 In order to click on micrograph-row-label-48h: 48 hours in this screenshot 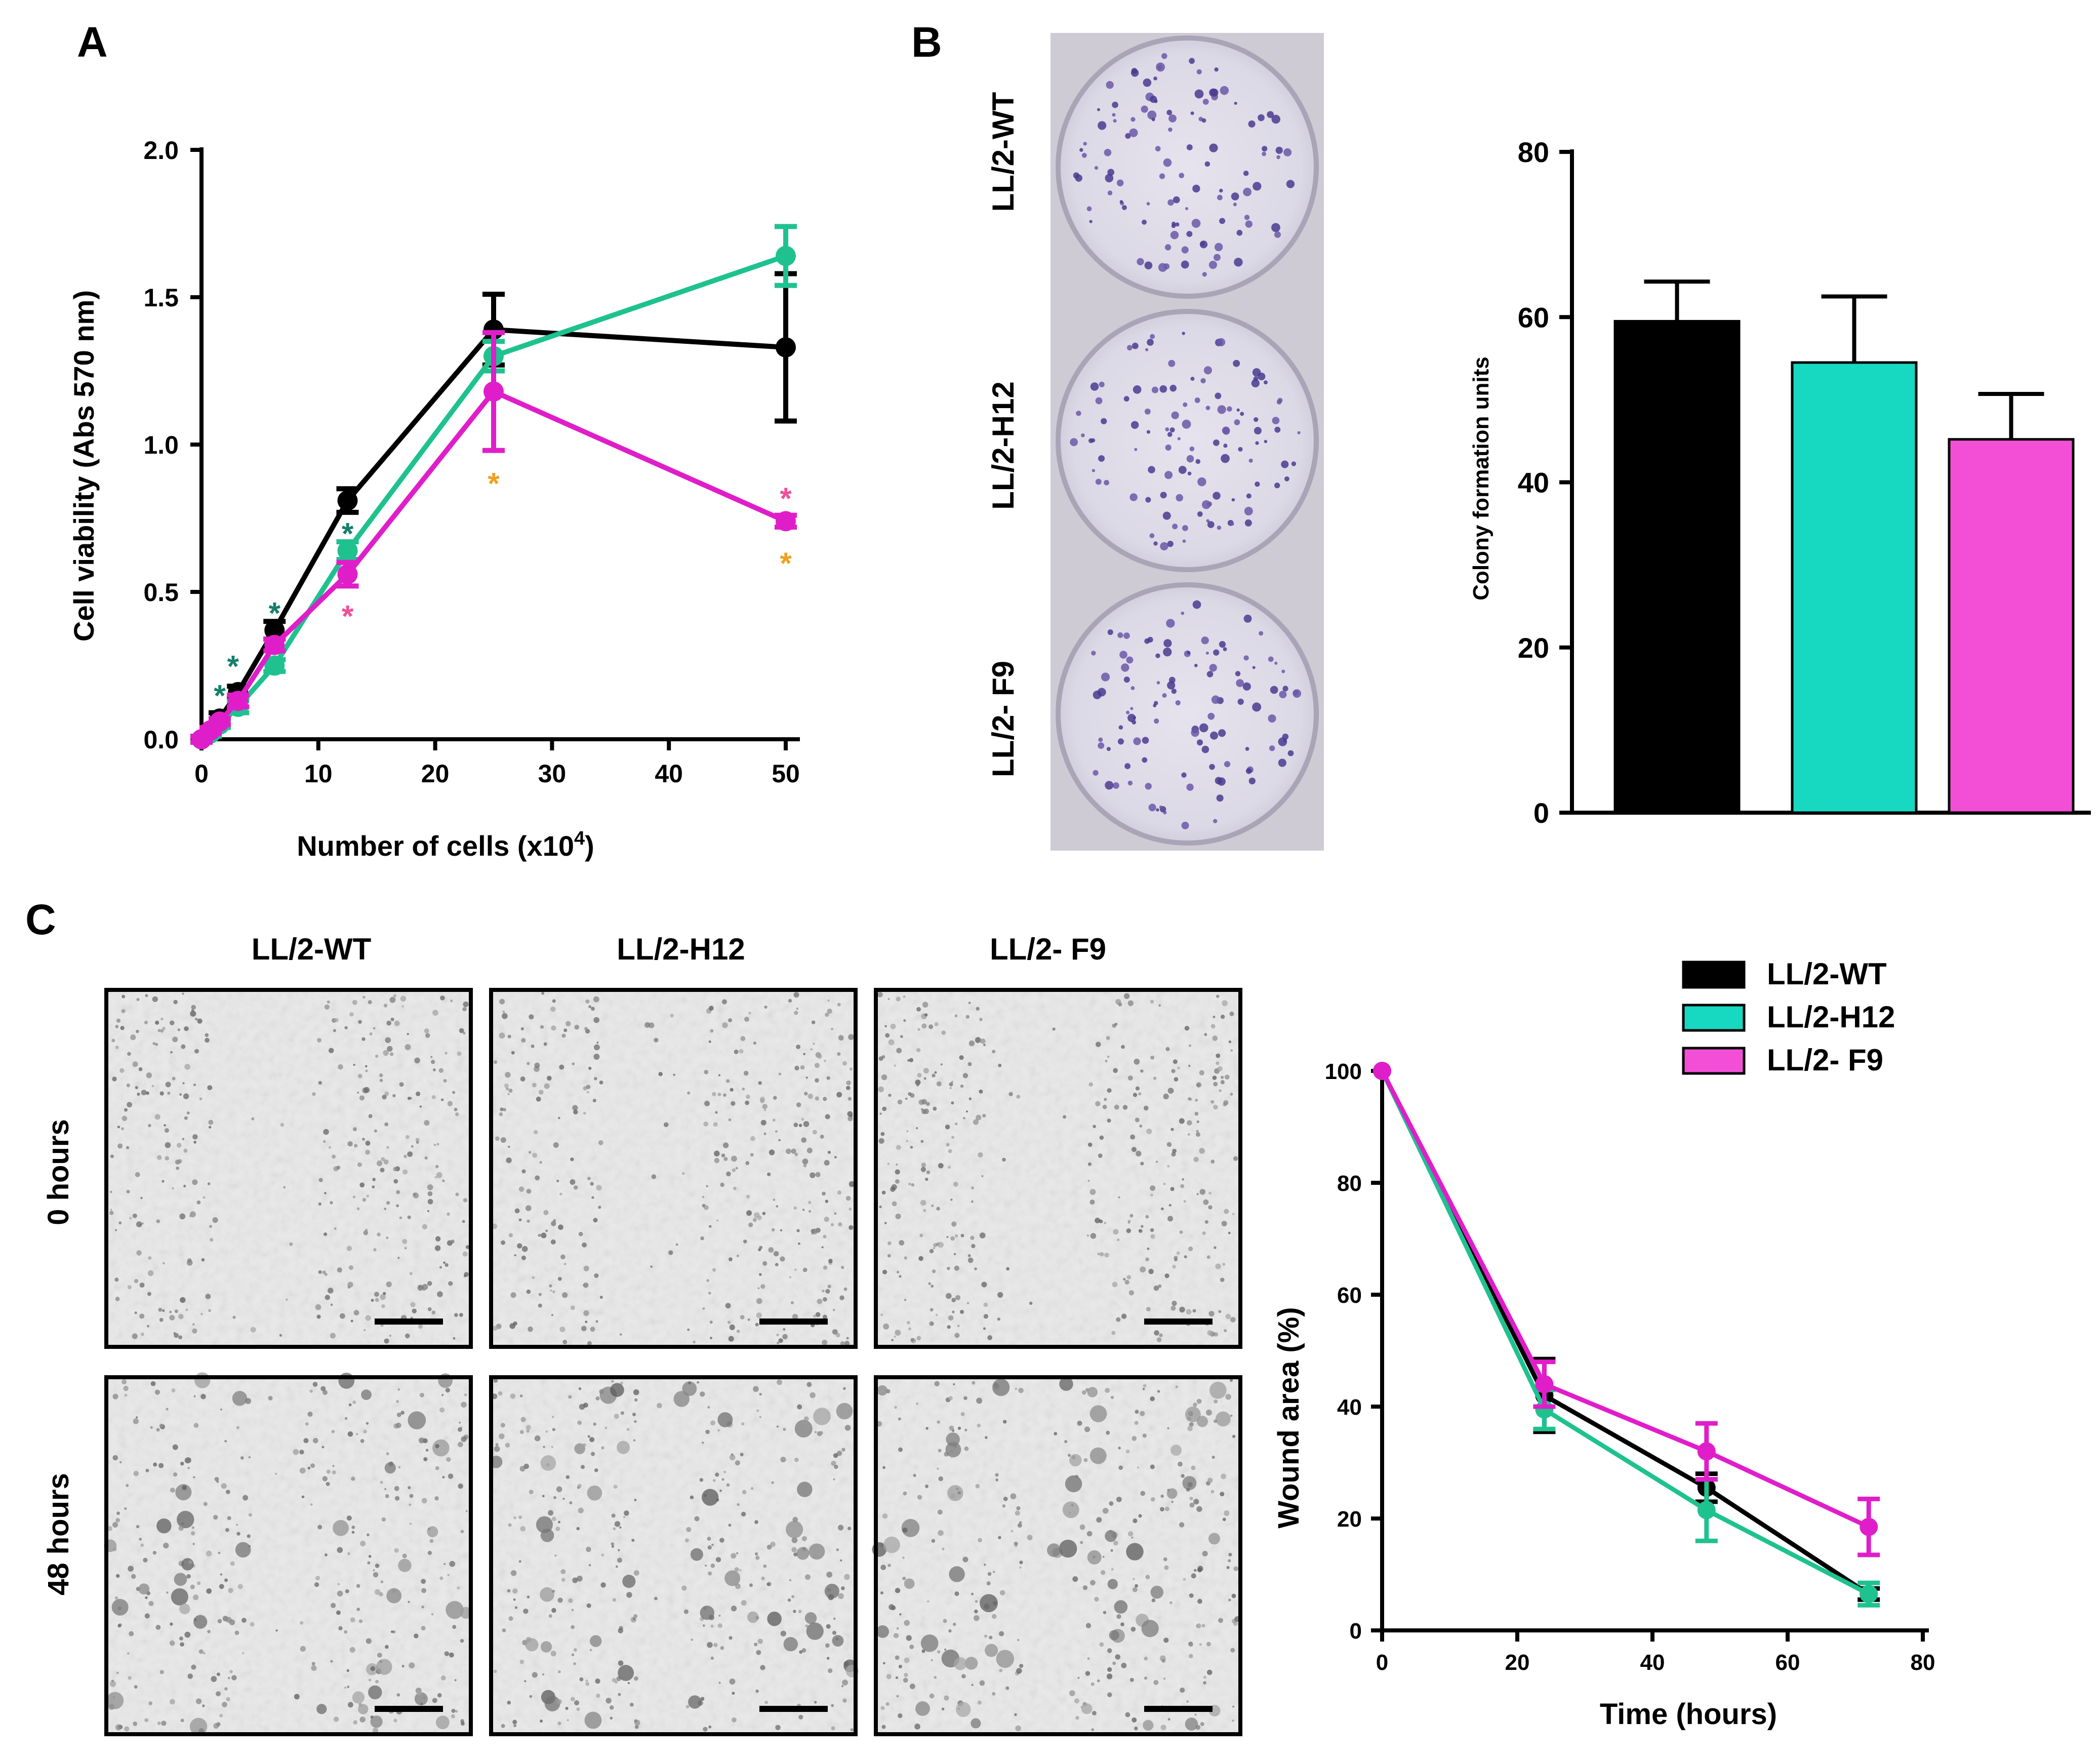, I will do `click(59, 1534)`.